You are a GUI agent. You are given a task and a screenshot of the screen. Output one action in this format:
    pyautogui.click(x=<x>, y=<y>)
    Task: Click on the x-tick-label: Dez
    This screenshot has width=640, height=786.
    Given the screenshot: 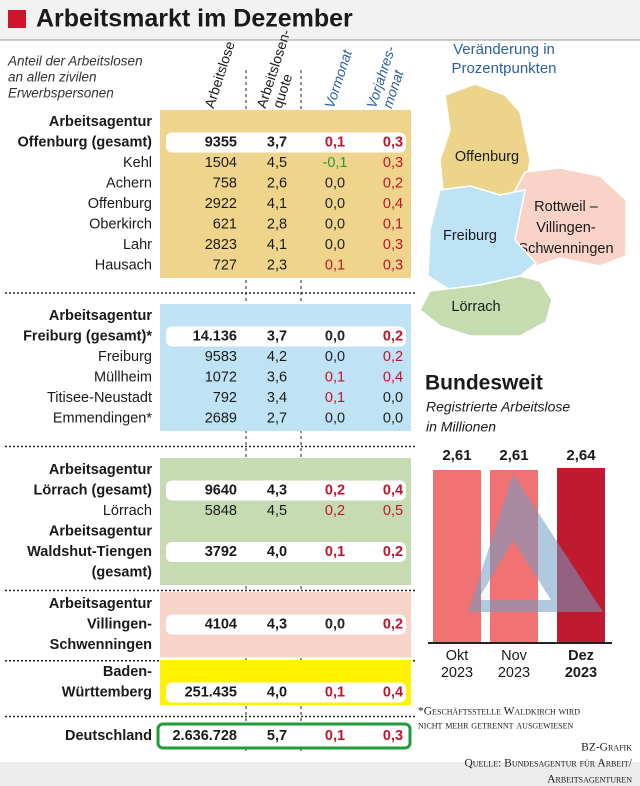 What is the action you would take?
    pyautogui.click(x=581, y=656)
    